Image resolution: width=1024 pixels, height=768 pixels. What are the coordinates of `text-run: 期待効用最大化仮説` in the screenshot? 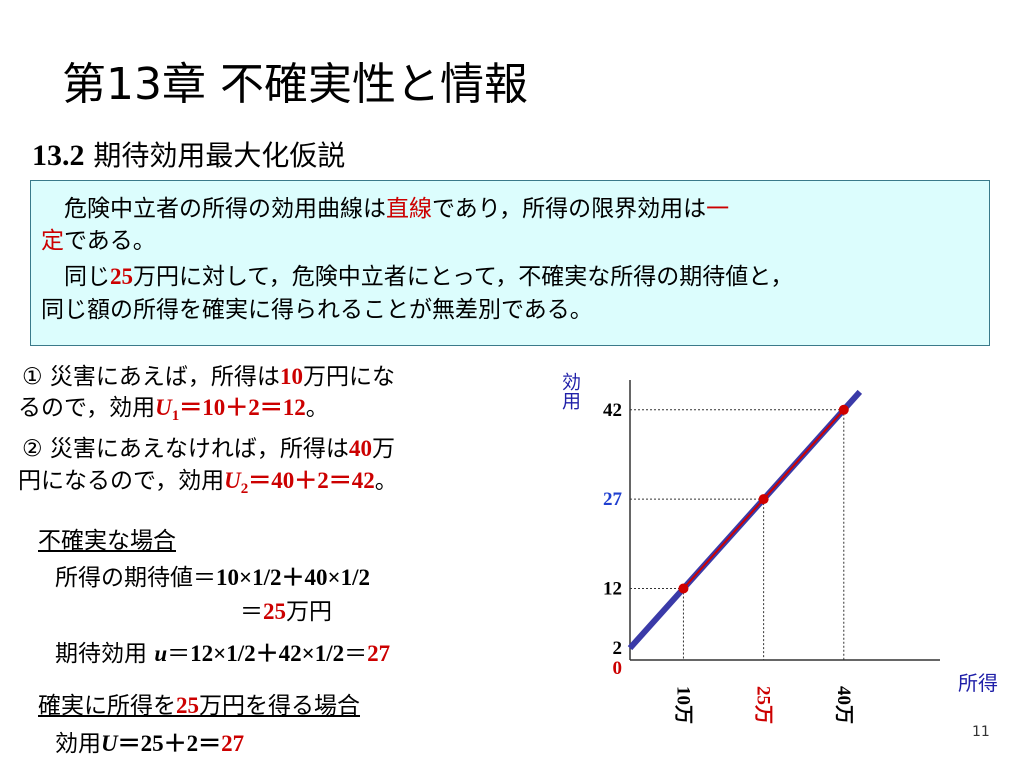 It's located at (215, 155).